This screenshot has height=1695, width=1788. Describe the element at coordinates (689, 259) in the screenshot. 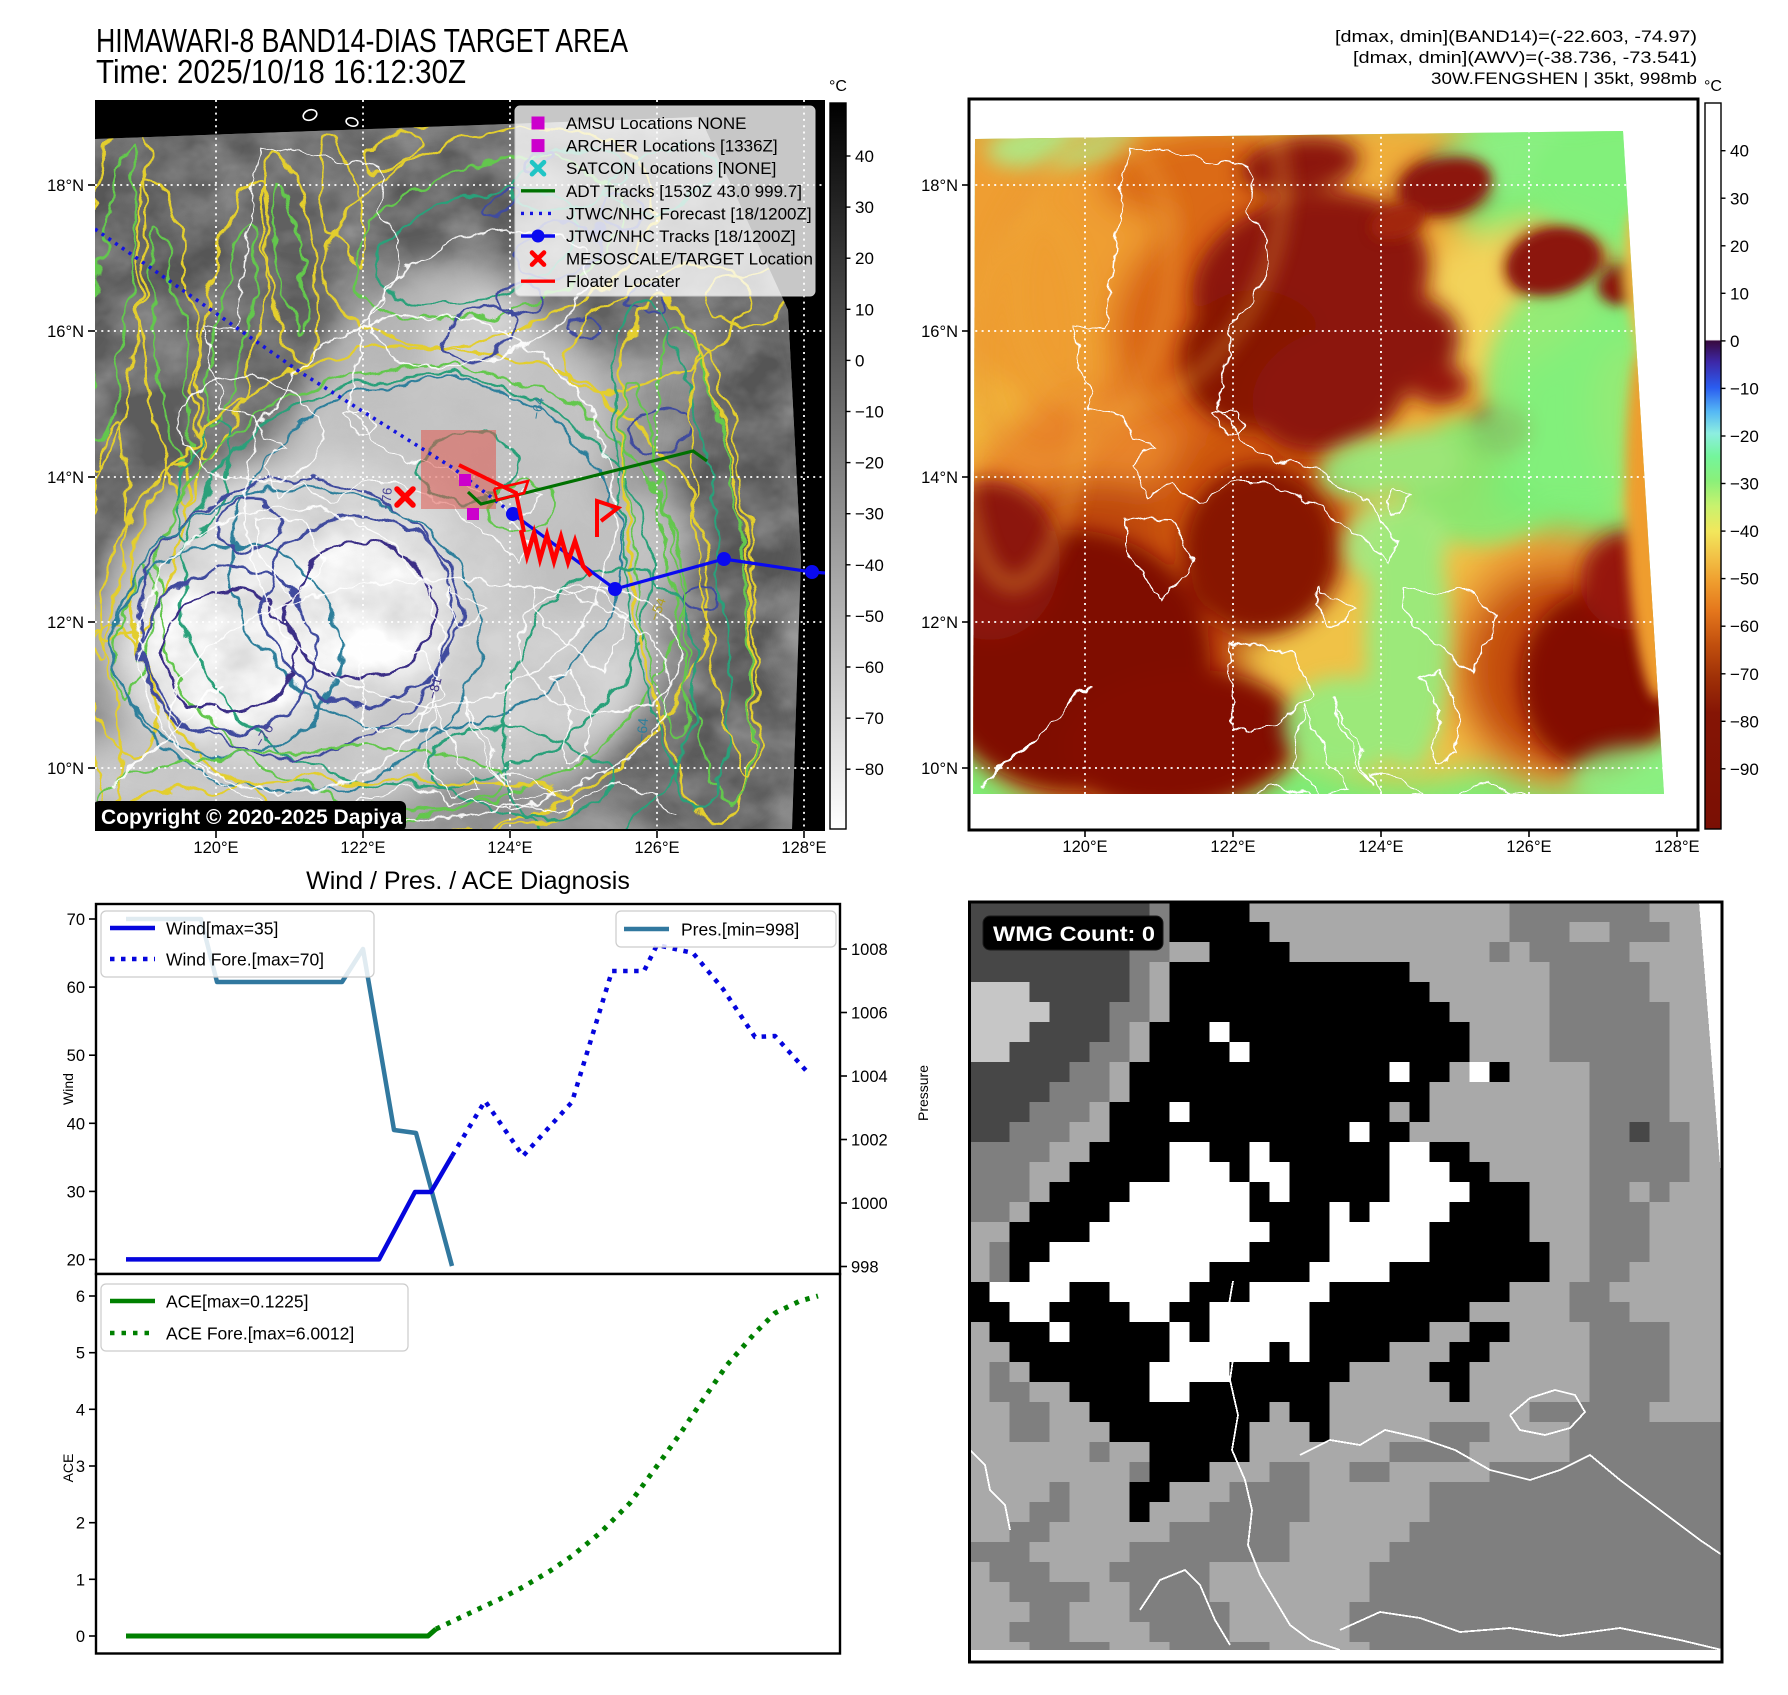

I see `svg-text: MESOSCALE/TARGET Location` at that location.